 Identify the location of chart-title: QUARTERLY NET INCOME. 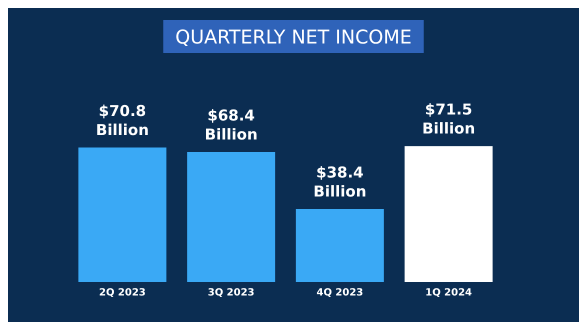
(293, 37).